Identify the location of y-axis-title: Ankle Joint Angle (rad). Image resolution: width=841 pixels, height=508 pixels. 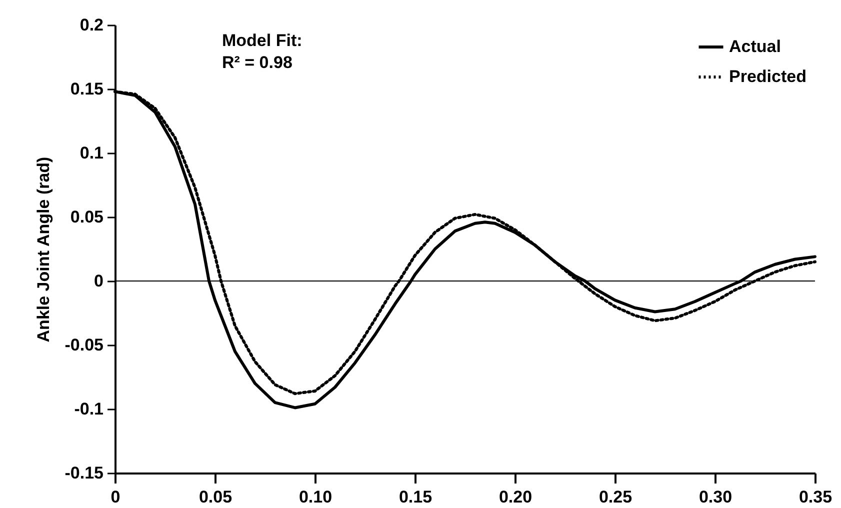
(43, 249).